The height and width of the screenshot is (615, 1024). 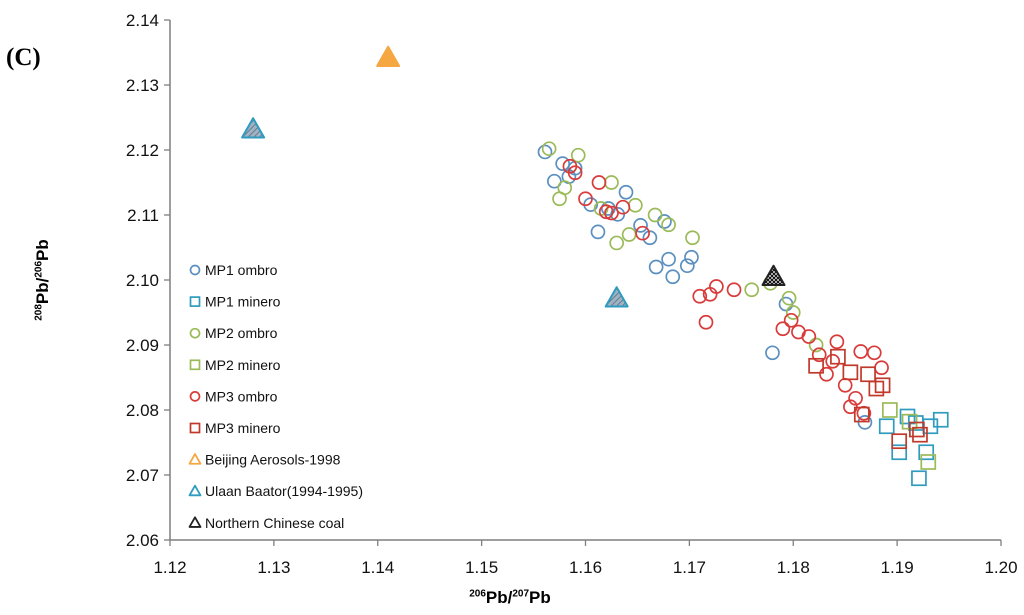 I want to click on legend-marker-mp1-minero, so click(x=195, y=301).